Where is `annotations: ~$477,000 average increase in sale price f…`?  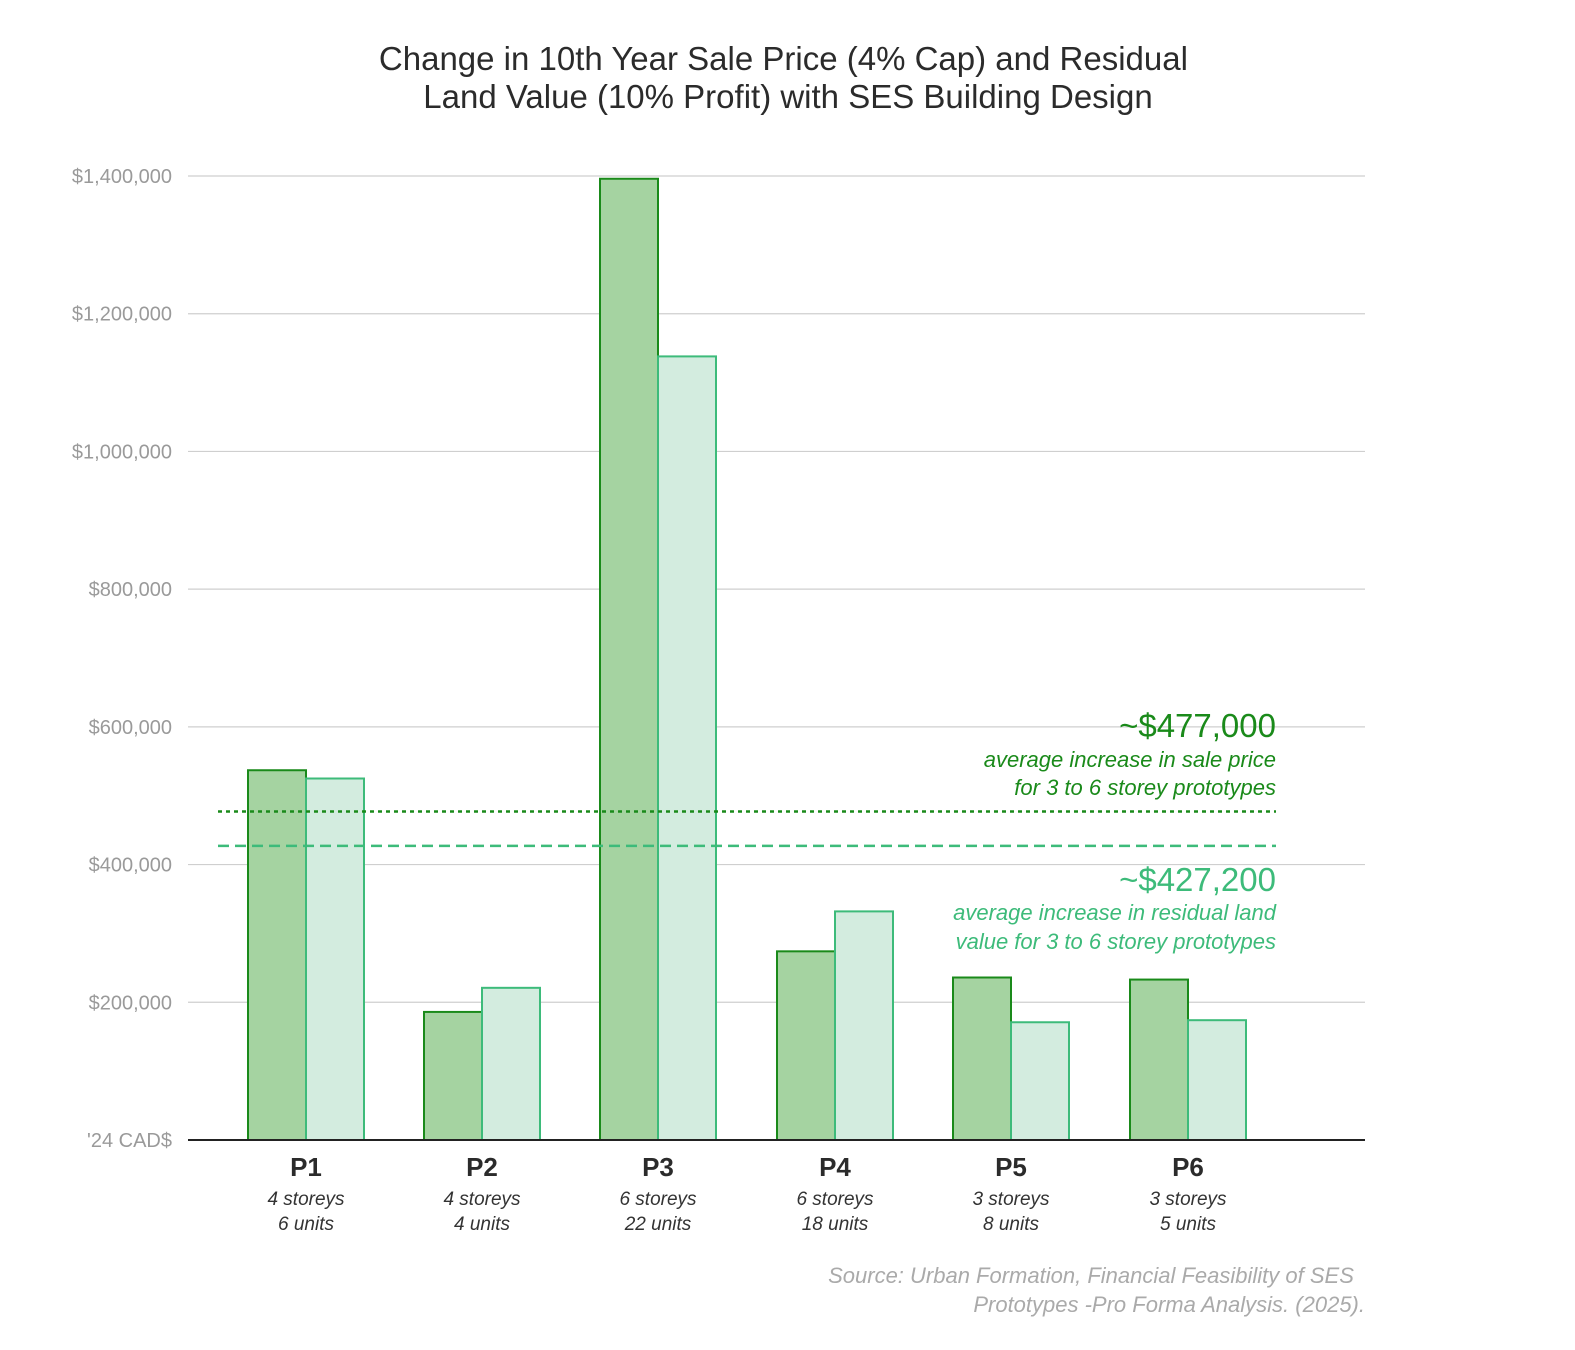
annotations: ~$477,000 average increase in sale price f… is located at coordinates (1115, 830).